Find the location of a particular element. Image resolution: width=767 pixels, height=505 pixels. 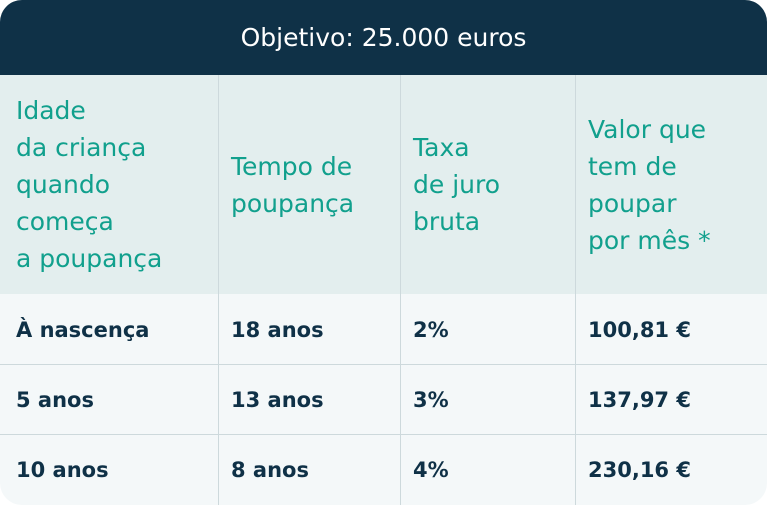

header-cell-rate: Taxa de juro bruta is located at coordinates (493, 184).